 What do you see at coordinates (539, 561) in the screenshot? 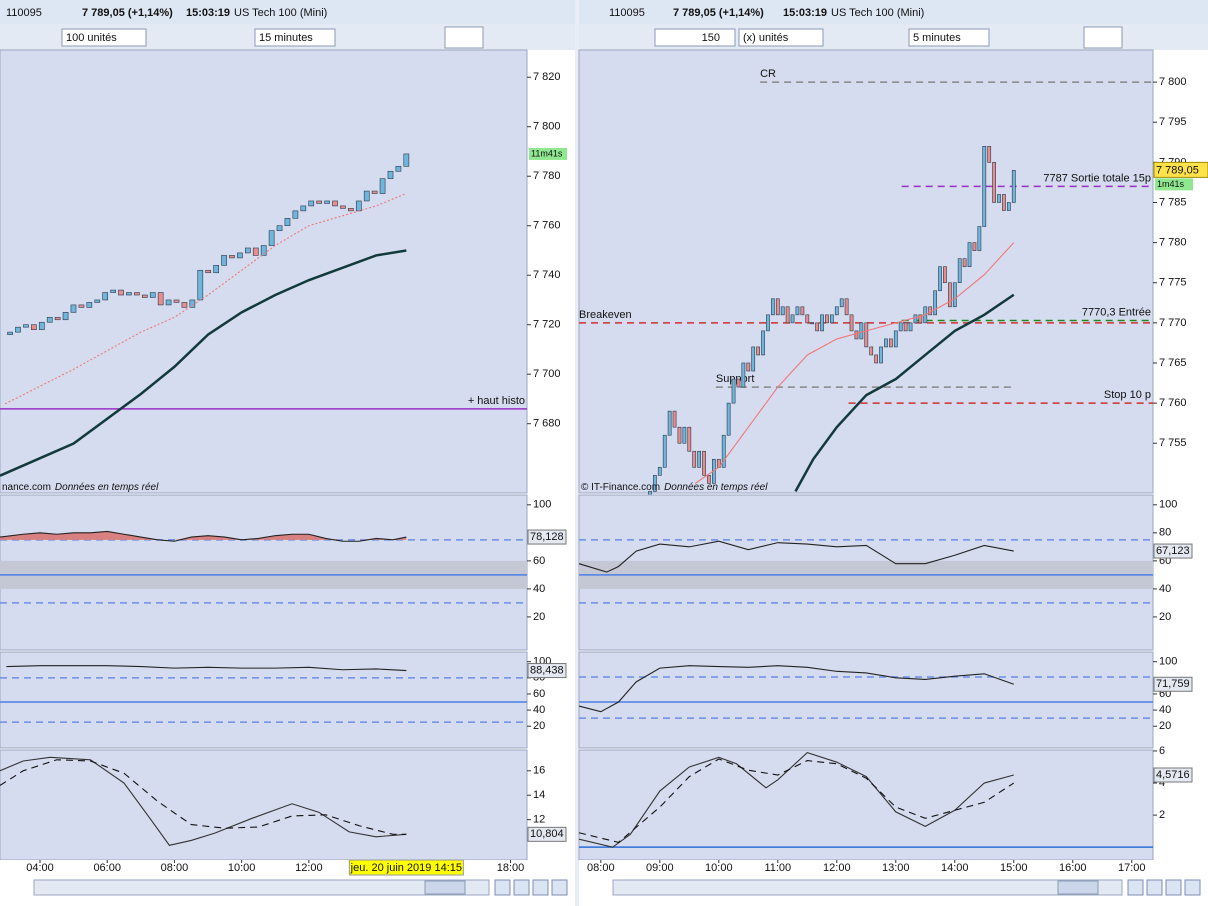
I see `y-tick-label: 60` at bounding box center [539, 561].